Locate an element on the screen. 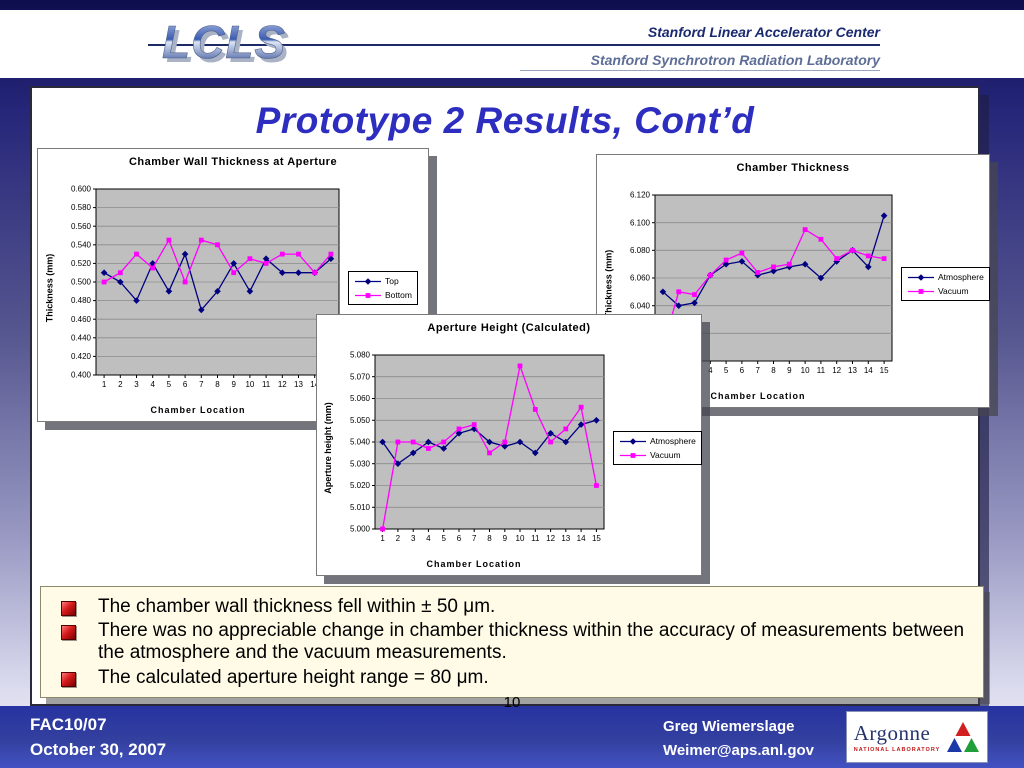 The image size is (1024, 768). svg-text: 6.100 is located at coordinates (640, 222).